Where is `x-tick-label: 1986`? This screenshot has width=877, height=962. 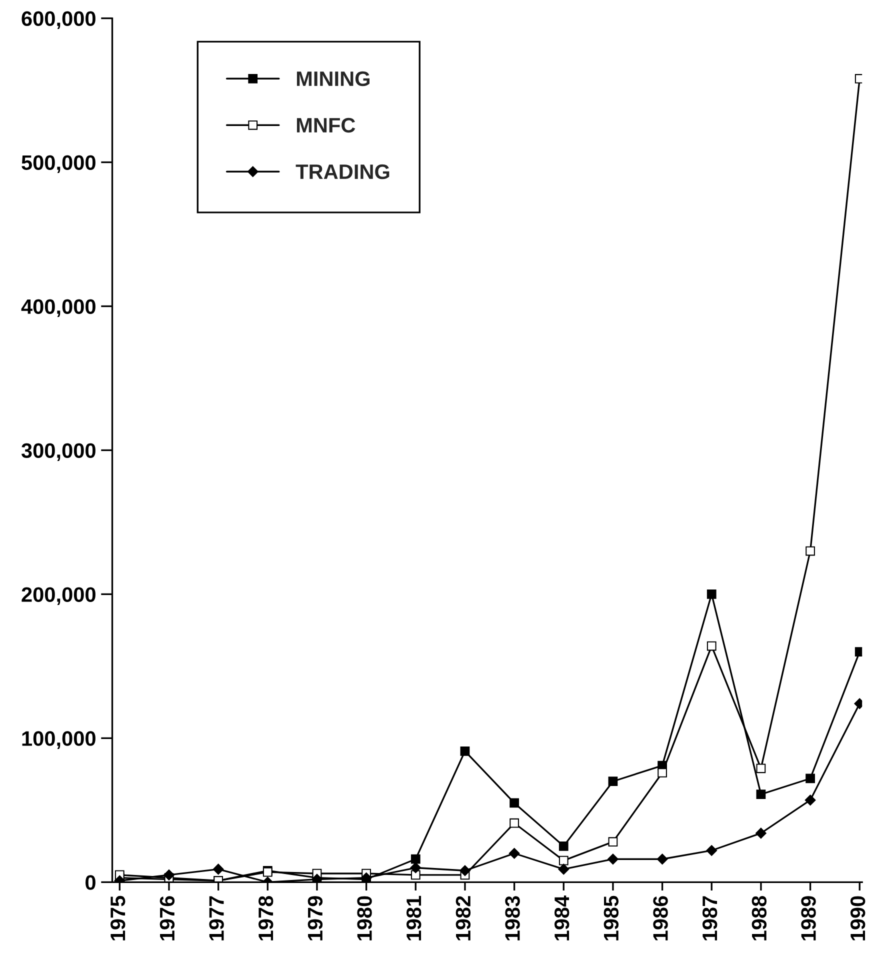
x-tick-label: 1986 is located at coordinates (660, 918).